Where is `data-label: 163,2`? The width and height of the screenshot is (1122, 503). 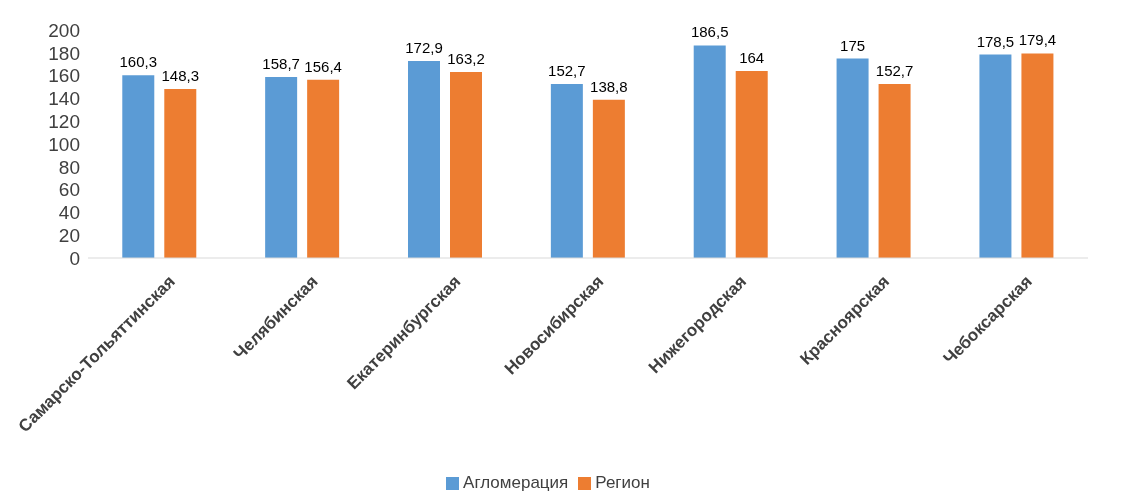 data-label: 163,2 is located at coordinates (466, 58).